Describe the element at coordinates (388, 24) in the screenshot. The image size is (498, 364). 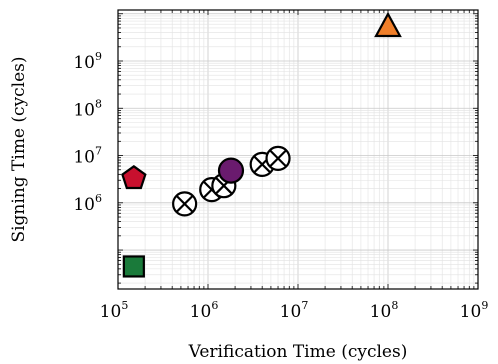
I see `triangle-point` at that location.